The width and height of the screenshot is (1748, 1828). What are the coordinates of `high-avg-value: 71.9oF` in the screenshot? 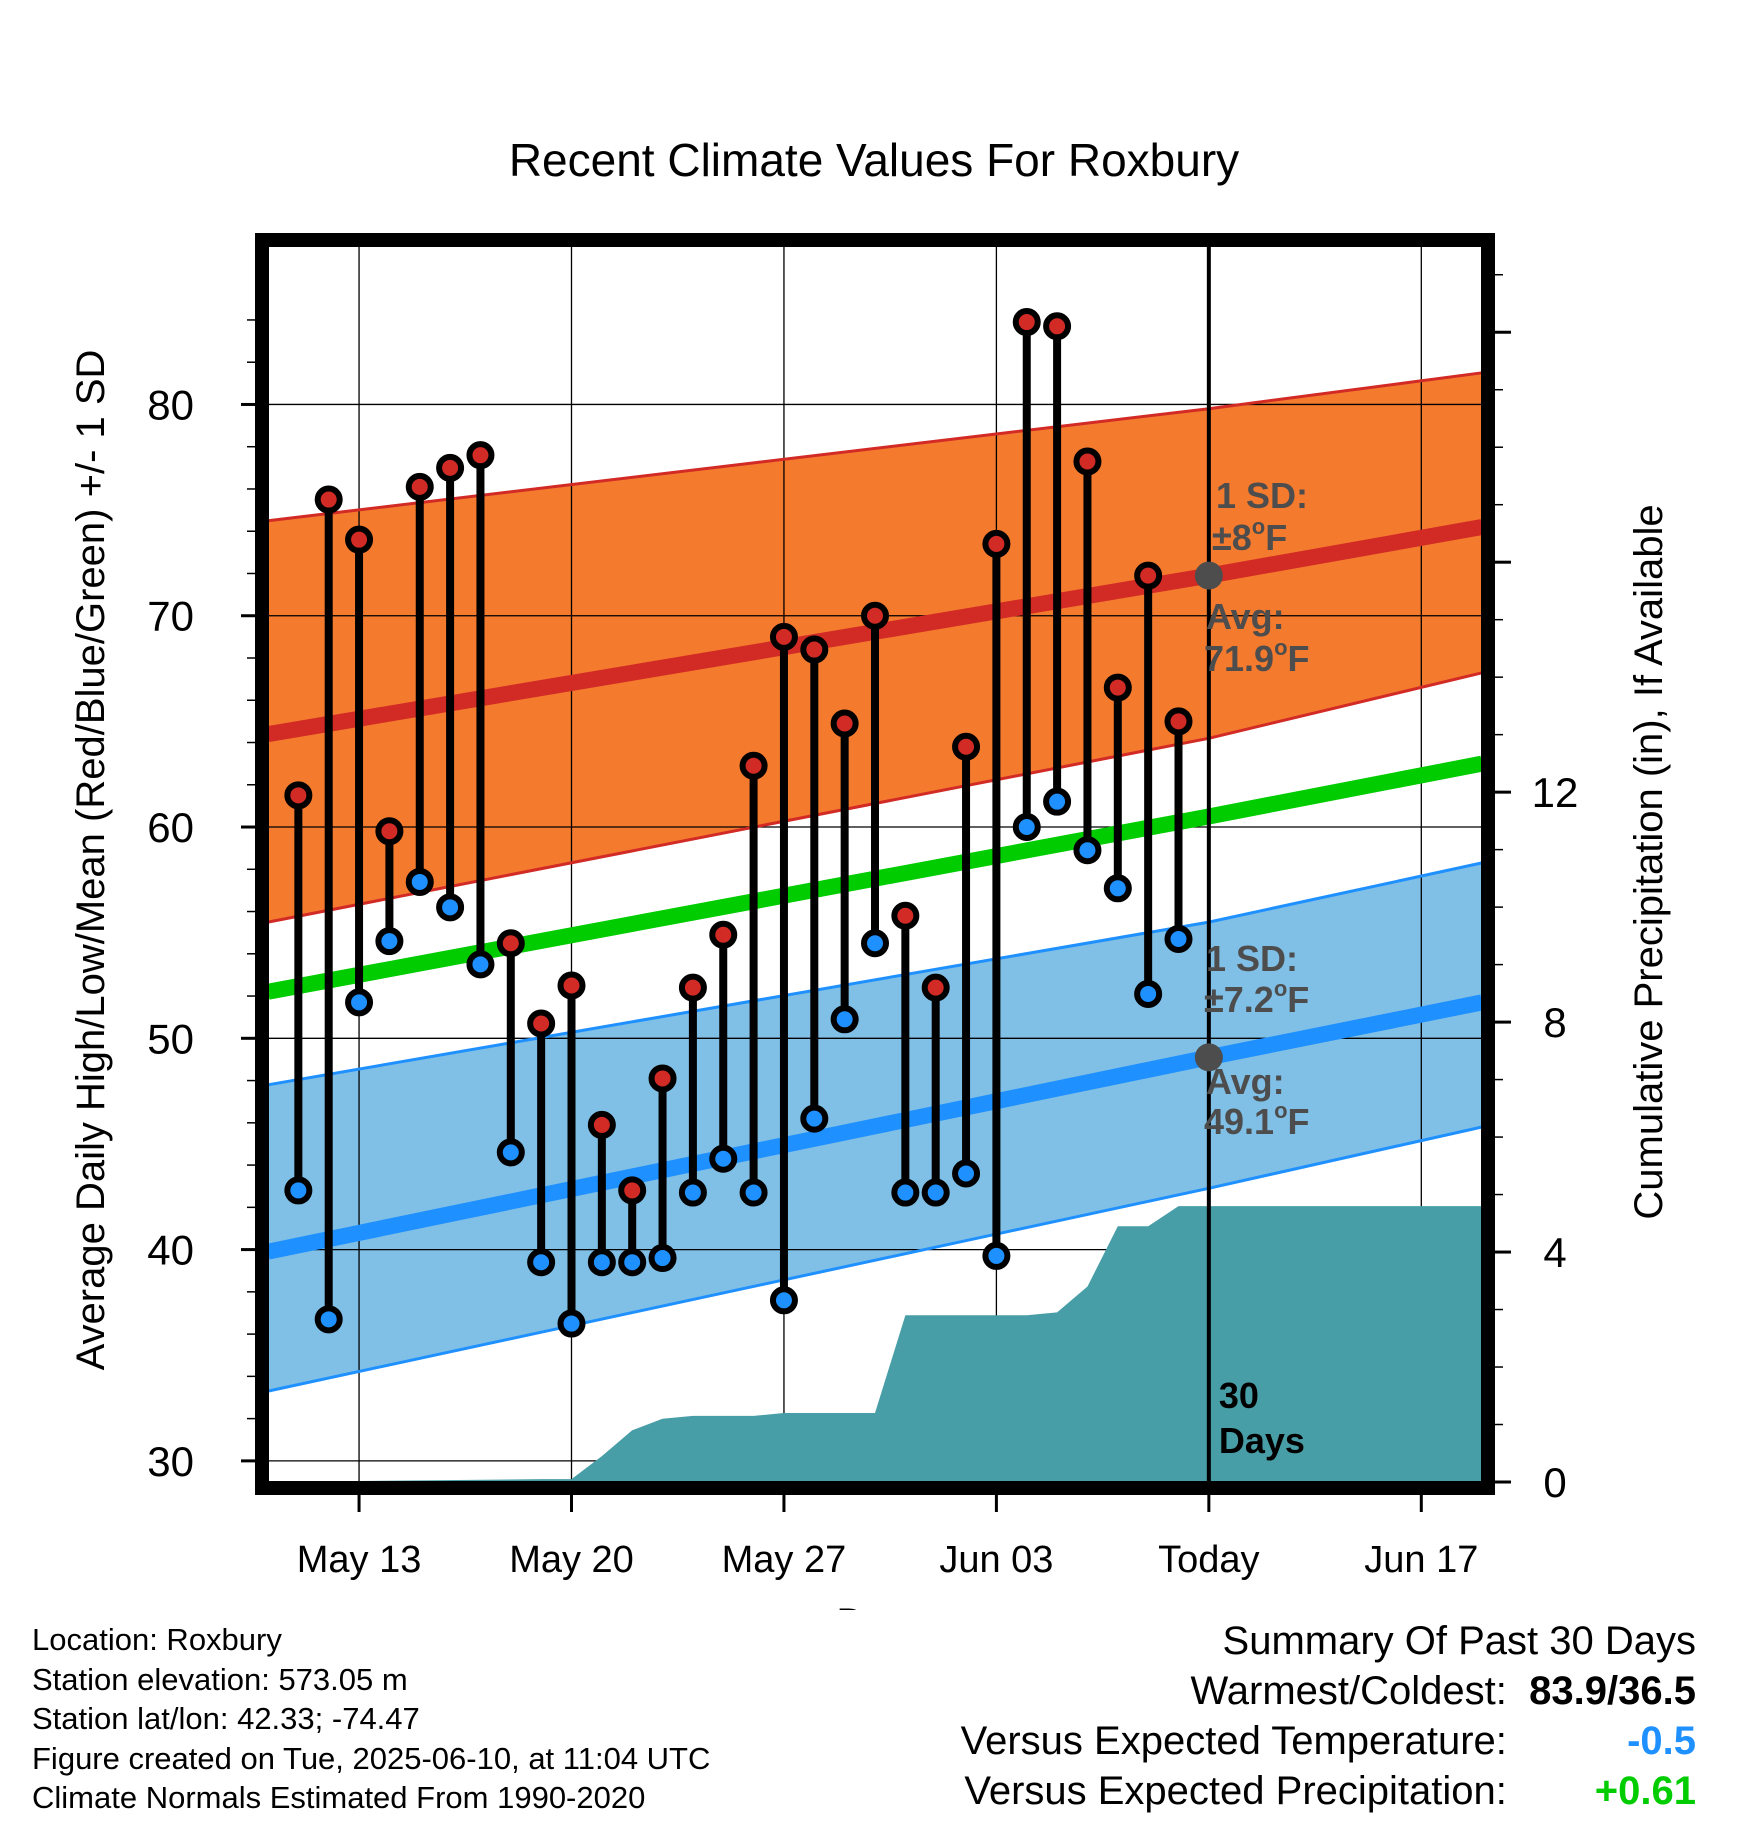 It's located at (1257, 657).